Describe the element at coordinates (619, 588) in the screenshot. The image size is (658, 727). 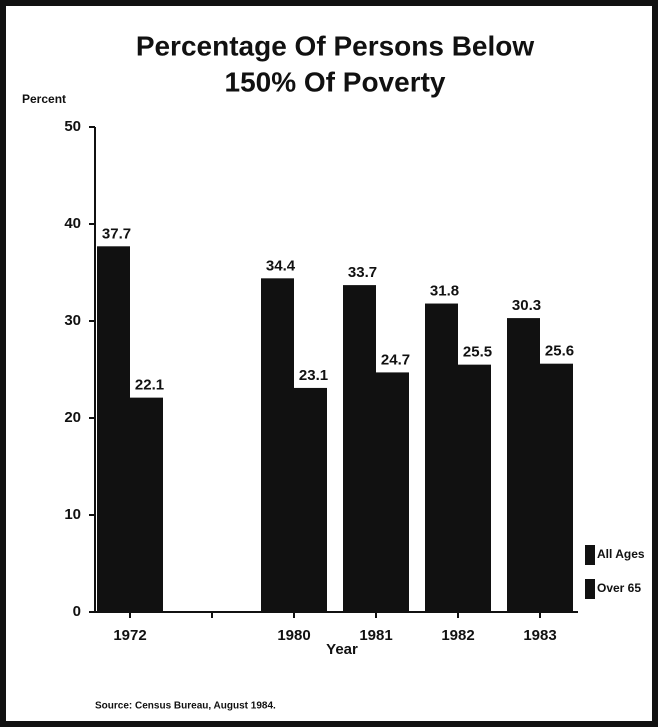
I see `legend-label: Over 65` at that location.